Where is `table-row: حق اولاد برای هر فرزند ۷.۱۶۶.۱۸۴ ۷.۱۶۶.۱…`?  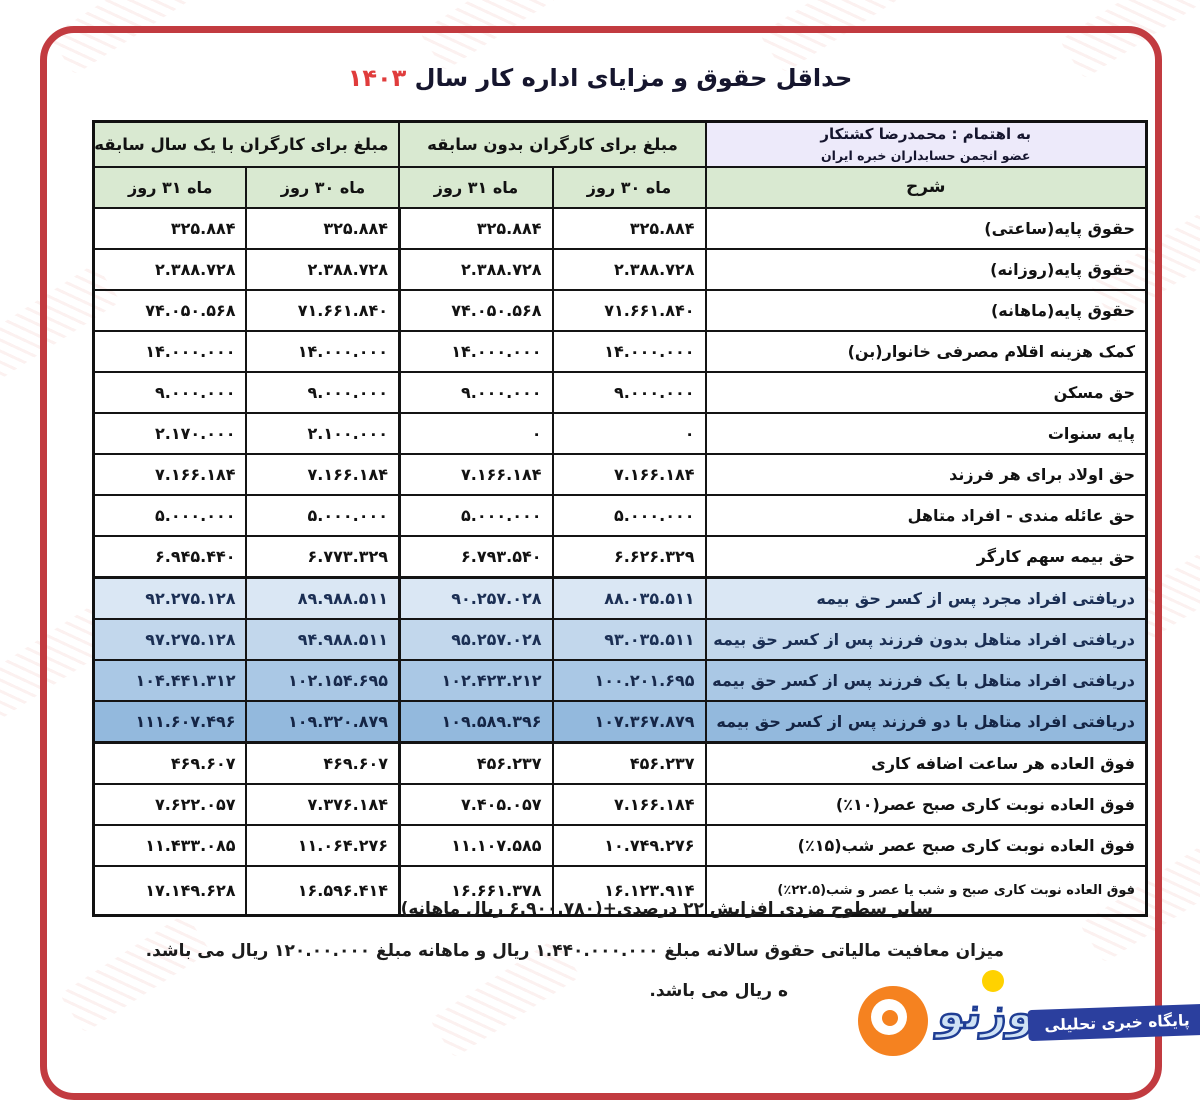 table-row: حق اولاد برای هر فرزند ۷.۱۶۶.۱۸۴ ۷.۱۶۶.۱… is located at coordinates (620, 474).